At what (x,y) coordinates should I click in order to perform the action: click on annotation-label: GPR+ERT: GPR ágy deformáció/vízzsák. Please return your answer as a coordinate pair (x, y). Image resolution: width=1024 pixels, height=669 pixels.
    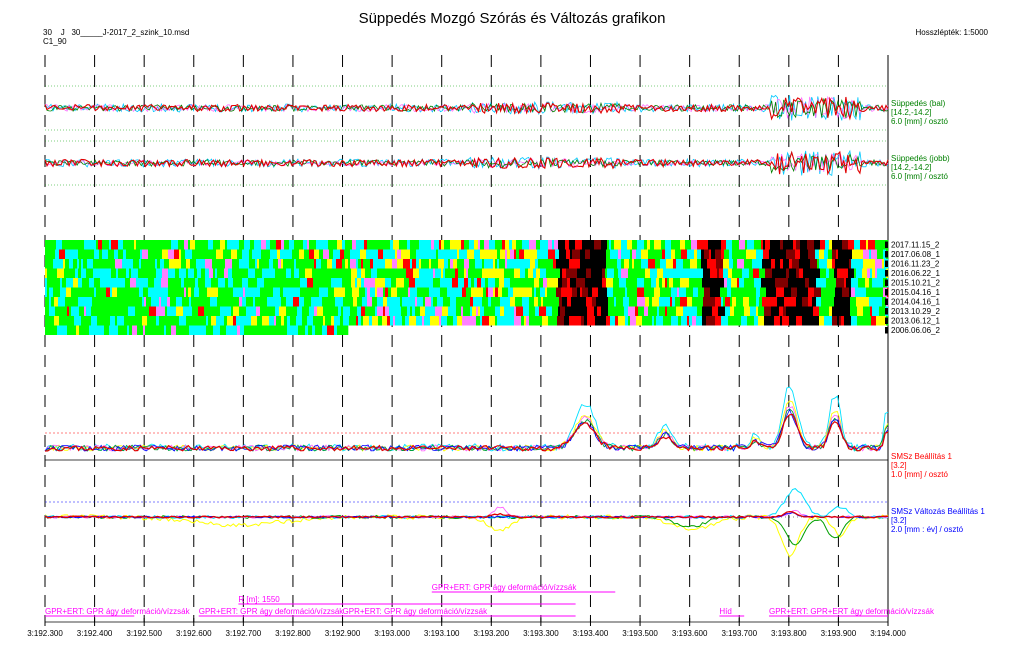
    Looking at the image, I should click on (416, 611).